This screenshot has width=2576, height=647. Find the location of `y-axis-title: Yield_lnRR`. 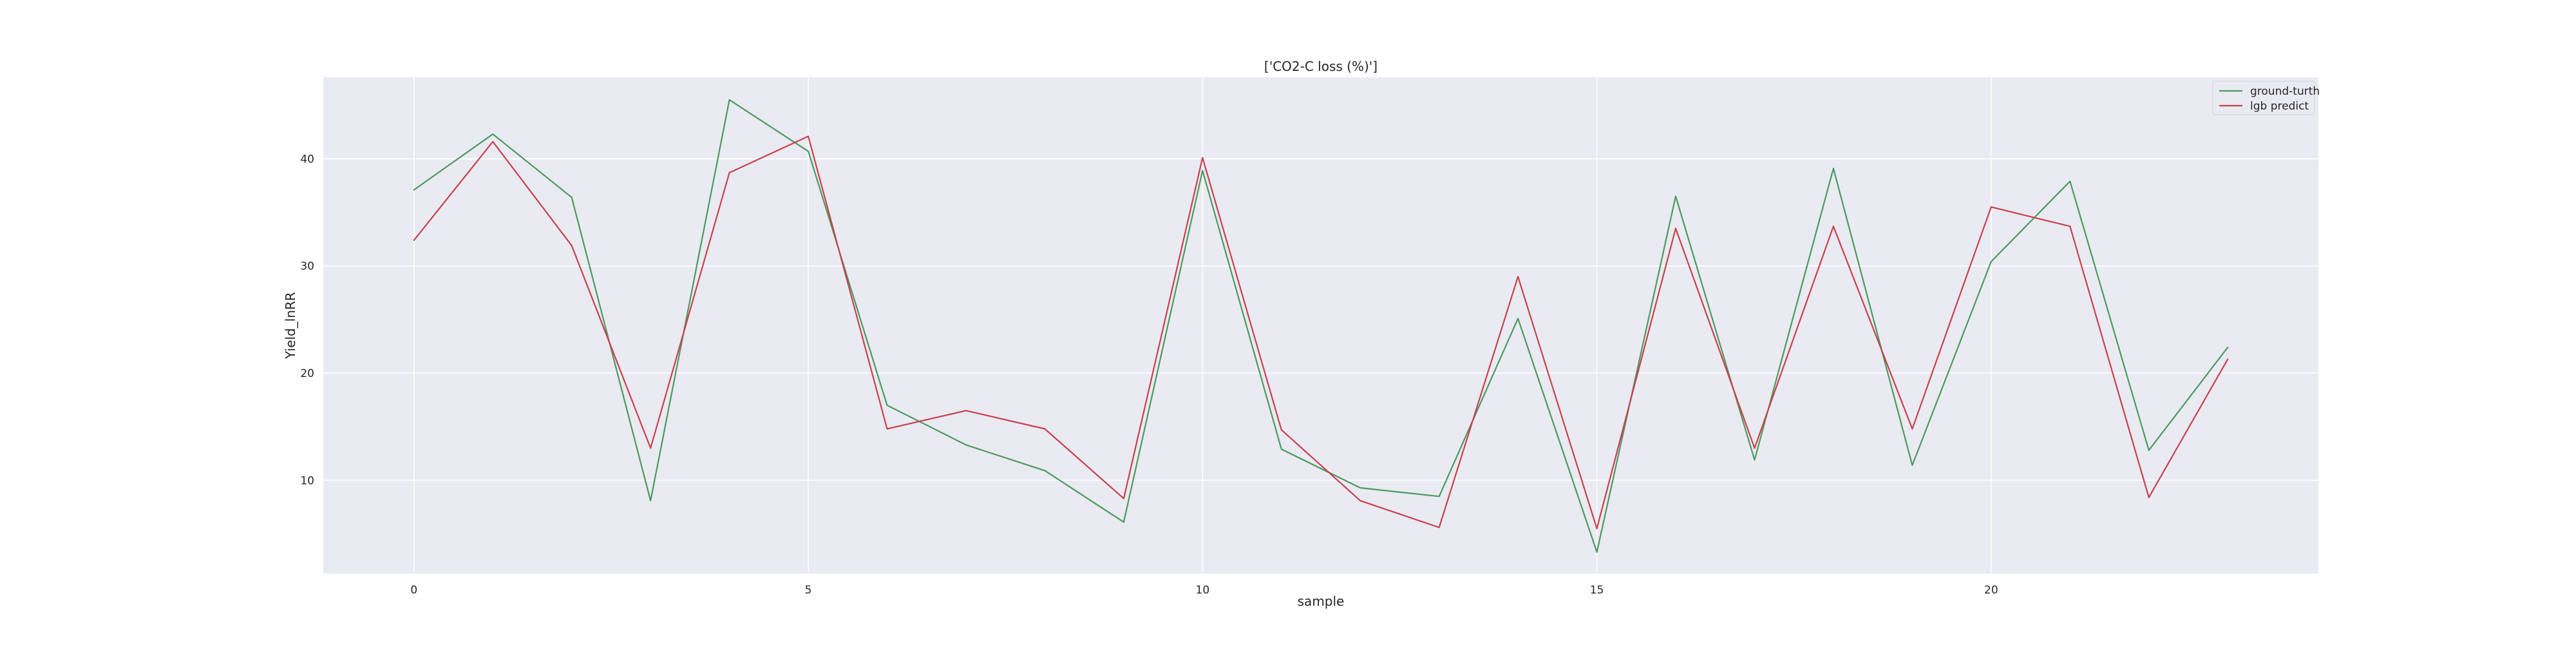

y-axis-title: Yield_lnRR is located at coordinates (290, 326).